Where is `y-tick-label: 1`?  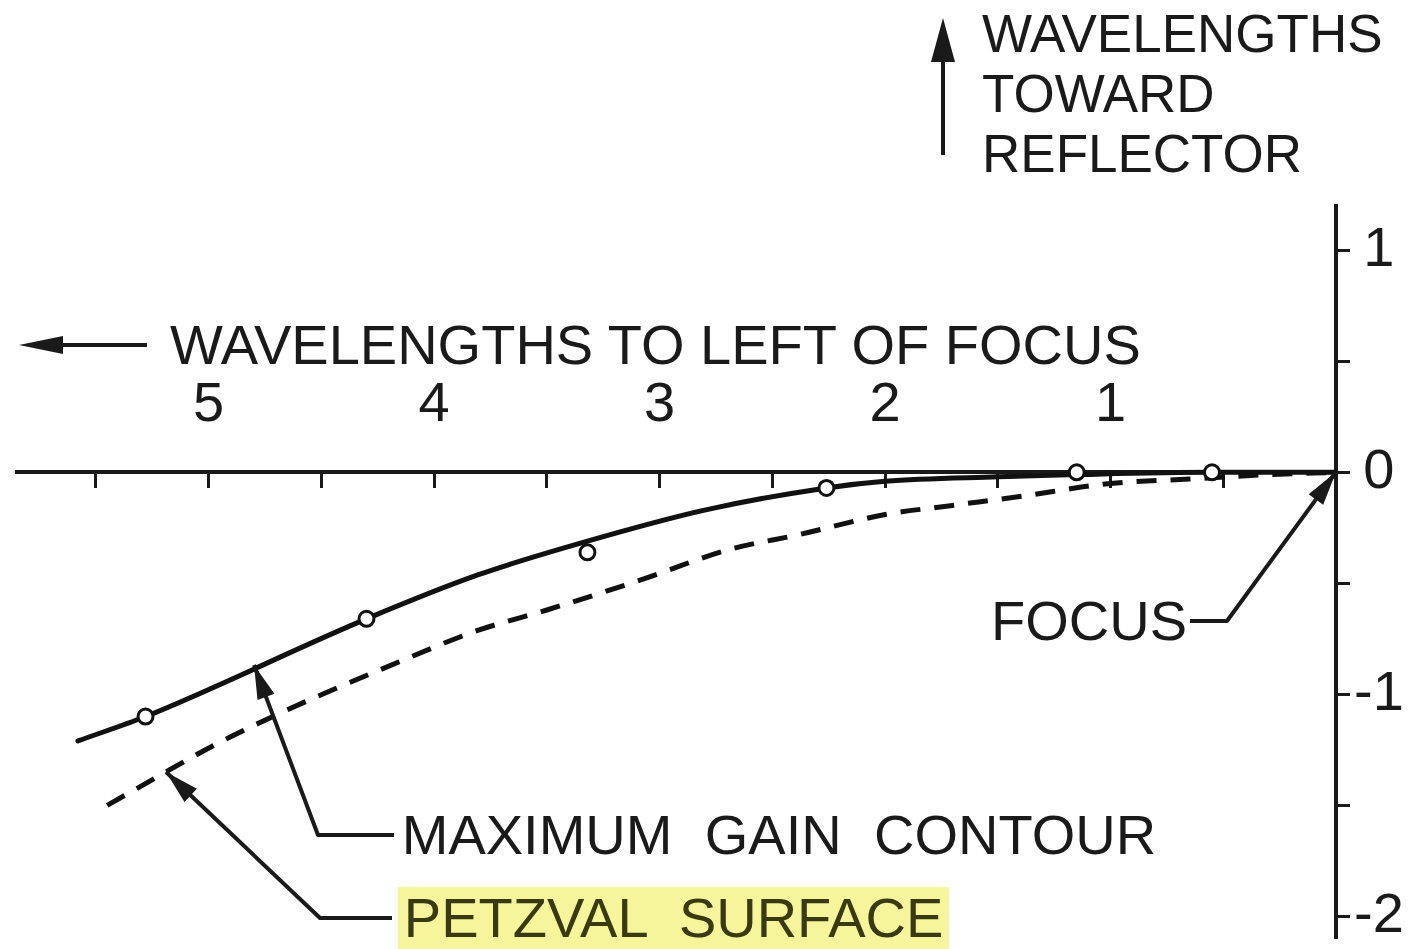 y-tick-label: 1 is located at coordinates (1379, 246).